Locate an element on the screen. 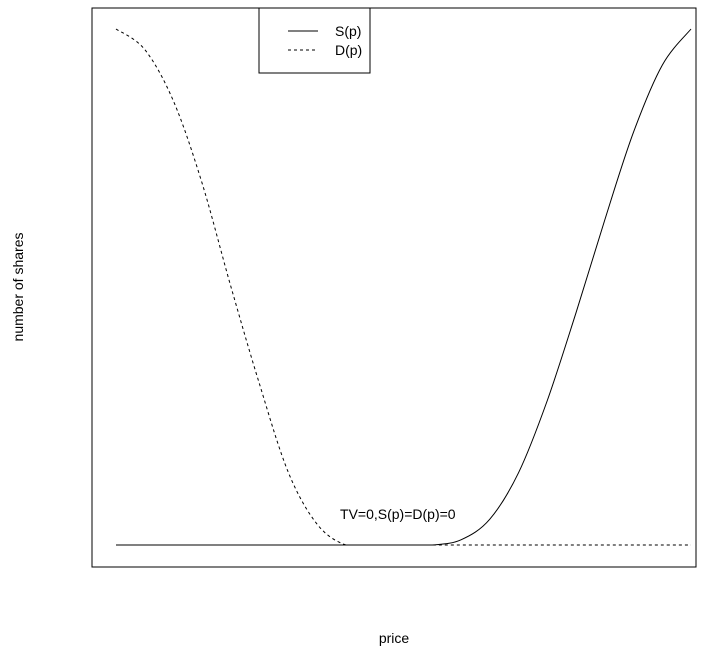 Image resolution: width=702 pixels, height=650 pixels. y-axis-title: number of shares is located at coordinates (18, 287).